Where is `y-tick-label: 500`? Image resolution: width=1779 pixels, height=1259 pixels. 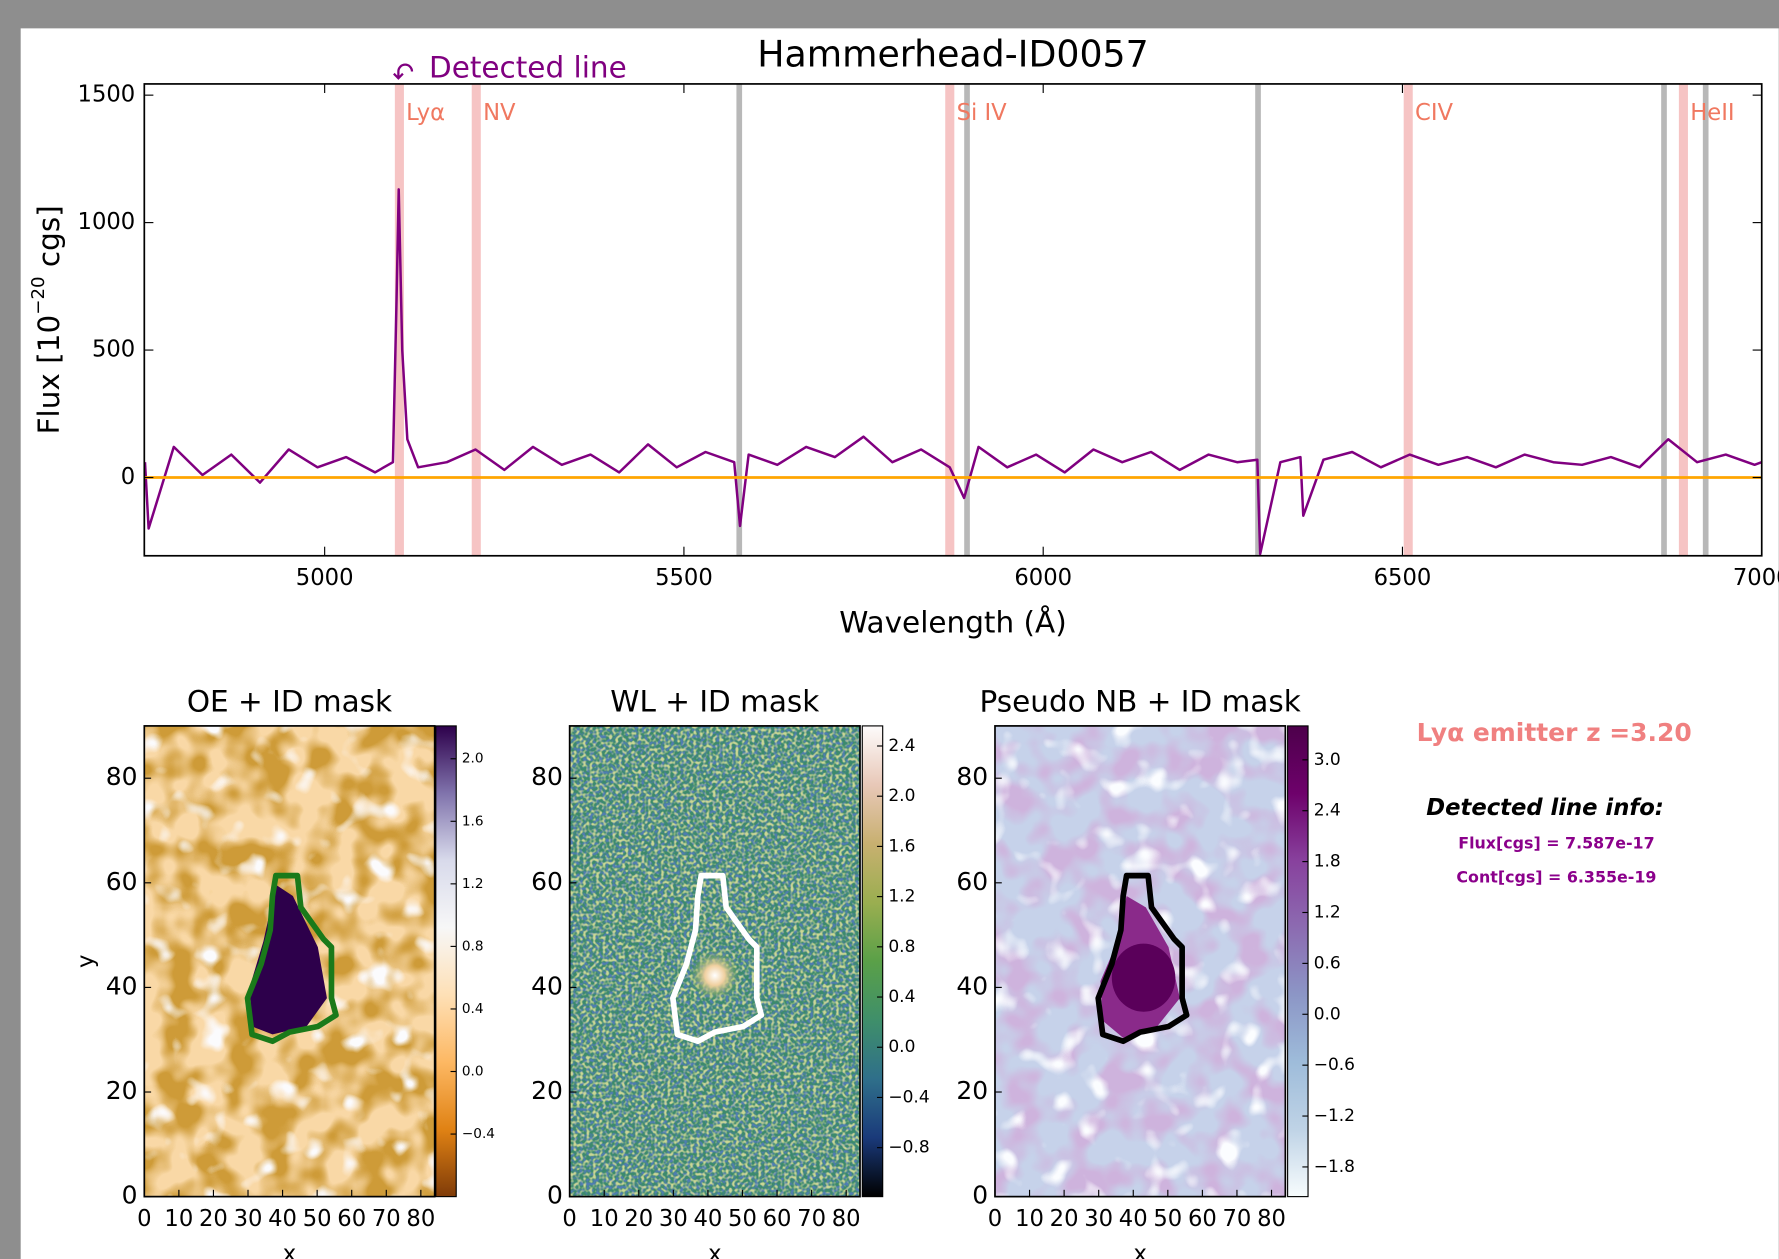
y-tick-label: 500 is located at coordinates (113, 350).